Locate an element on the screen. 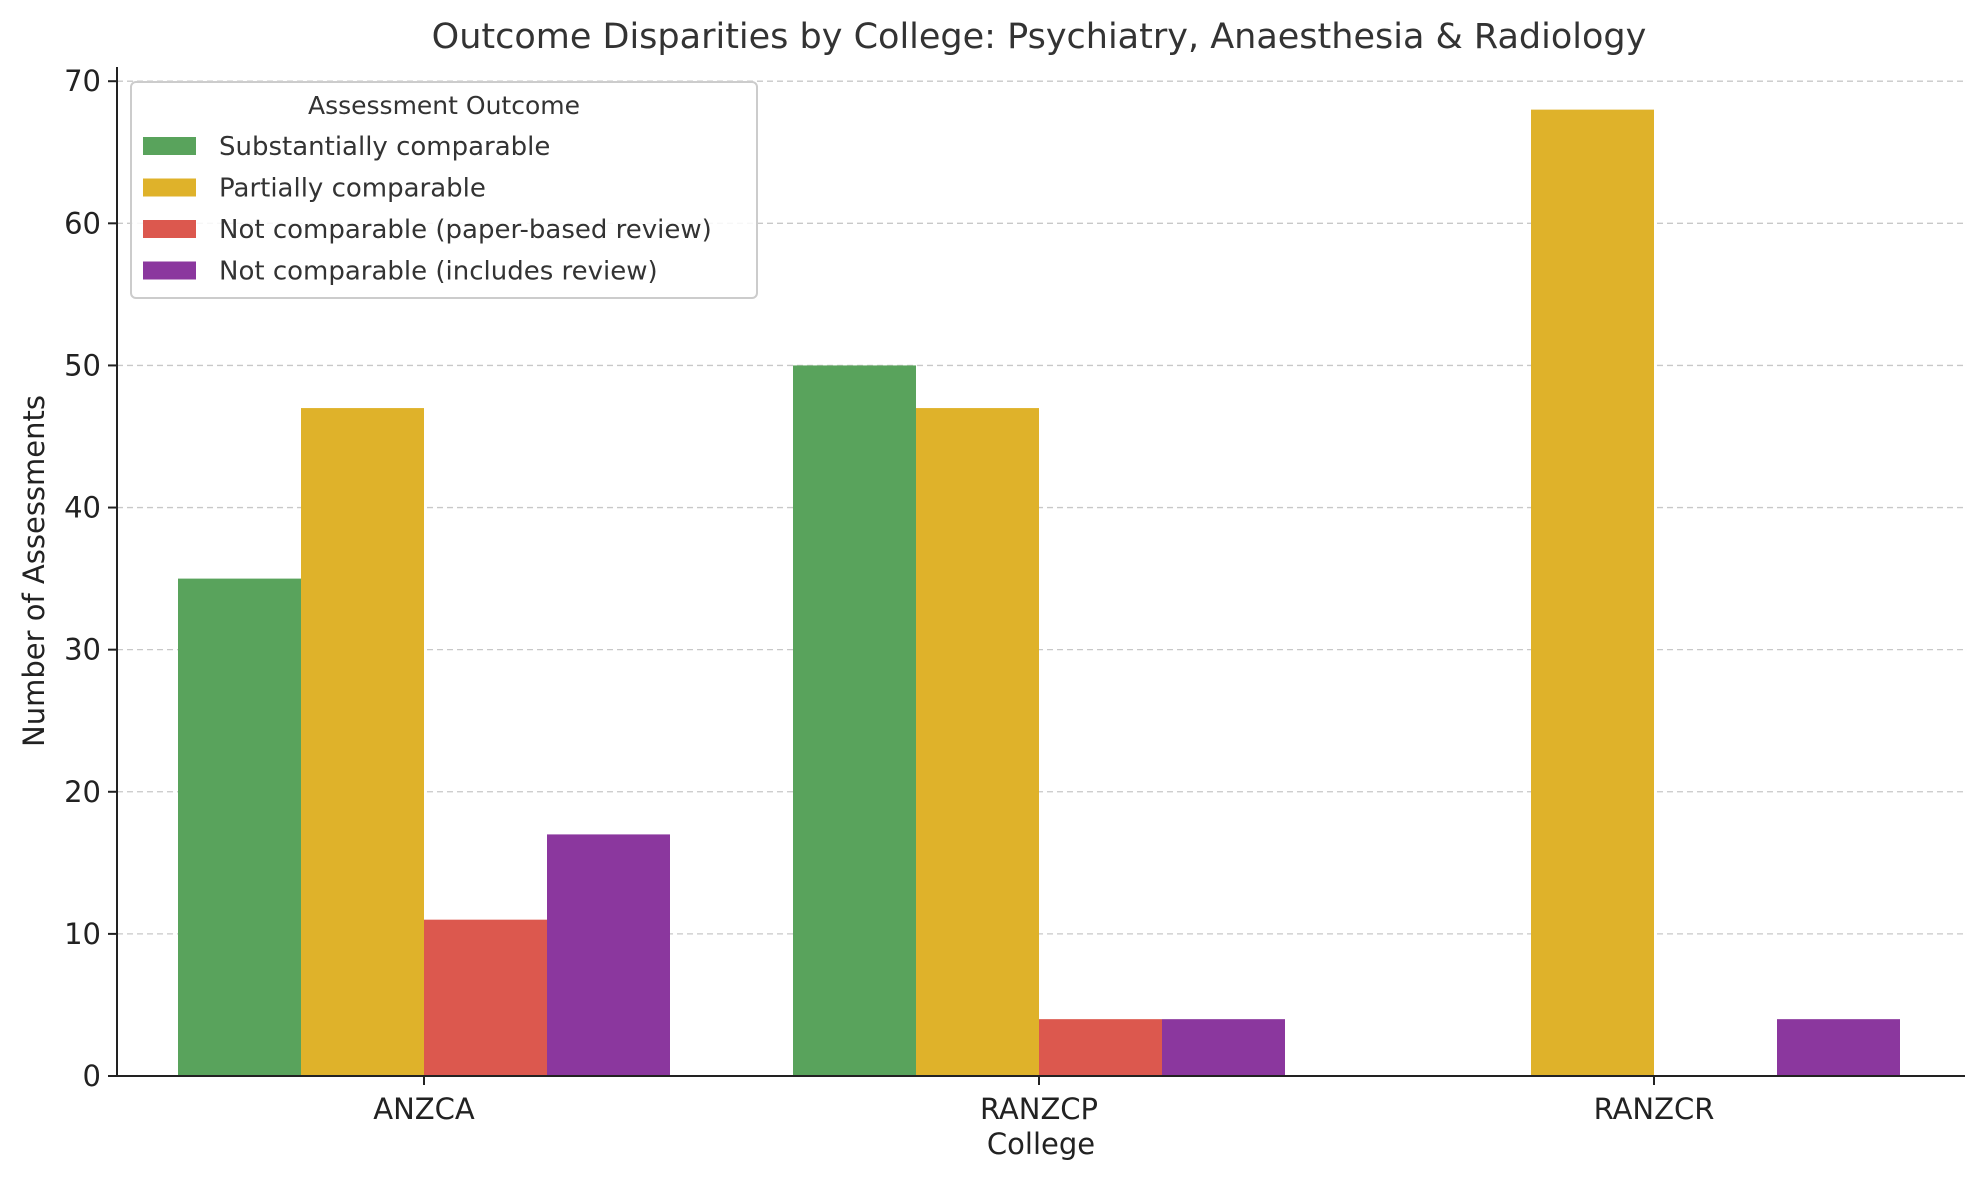 Image resolution: width=1979 pixels, height=1180 pixels. y-axis-label: Number of Assessments is located at coordinates (34, 571).